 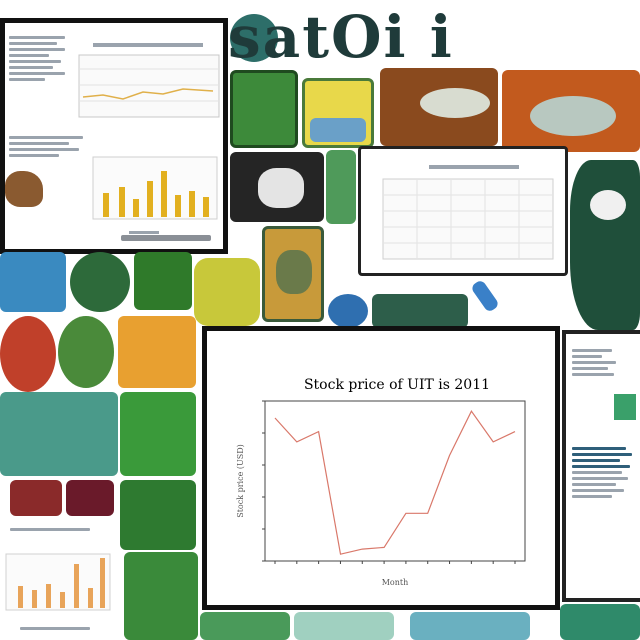 What do you see at coordinates (603, 362) in the screenshot?
I see `doc-text-block` at bounding box center [603, 362].